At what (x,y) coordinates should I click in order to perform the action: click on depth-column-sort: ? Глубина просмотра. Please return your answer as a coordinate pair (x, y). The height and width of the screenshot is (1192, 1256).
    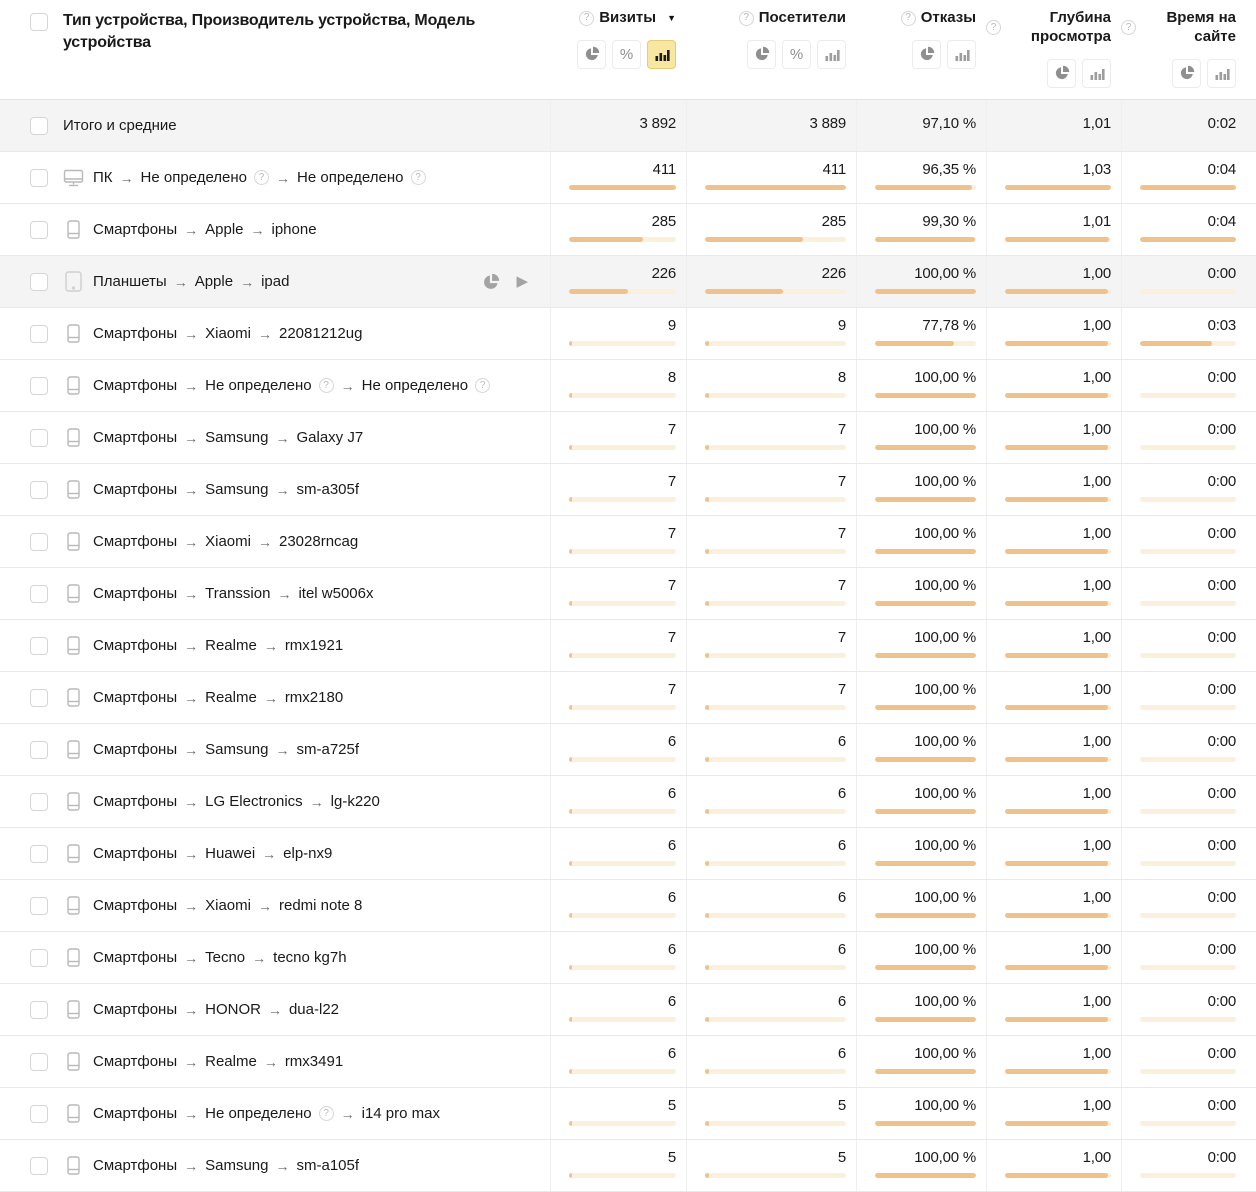
    Looking at the image, I should click on (1048, 28).